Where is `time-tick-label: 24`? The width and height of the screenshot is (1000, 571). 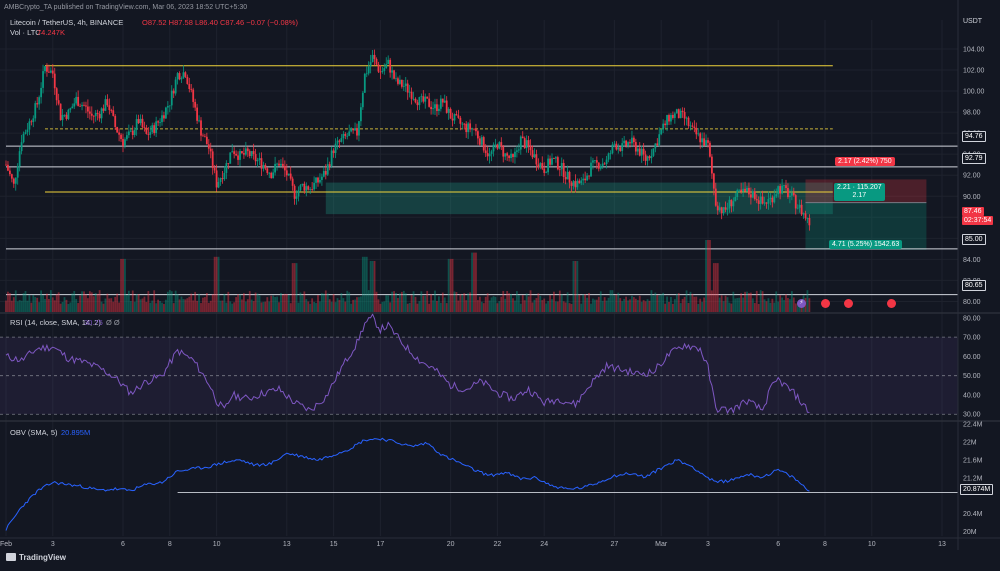 time-tick-label: 24 is located at coordinates (544, 544).